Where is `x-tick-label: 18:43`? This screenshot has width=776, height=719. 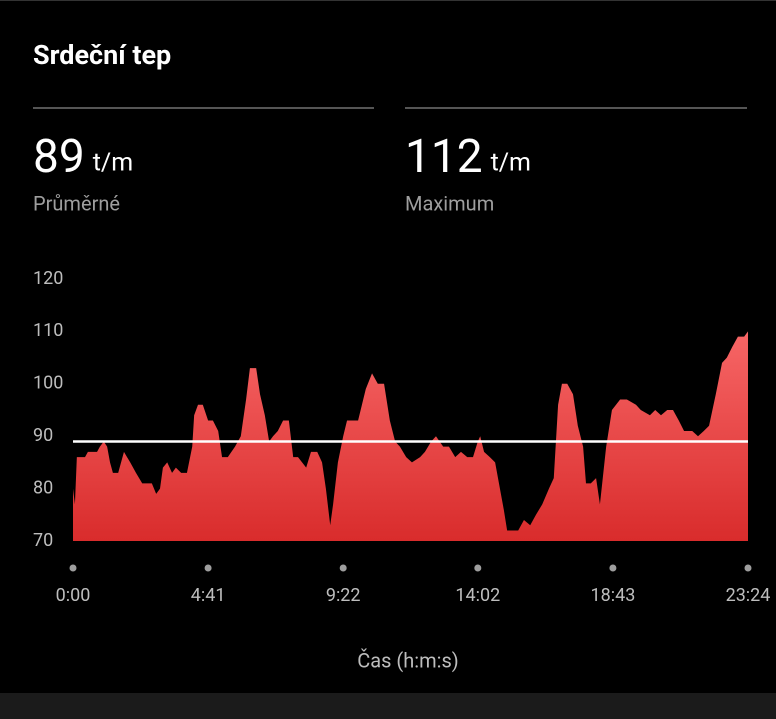
x-tick-label: 18:43 is located at coordinates (612, 595).